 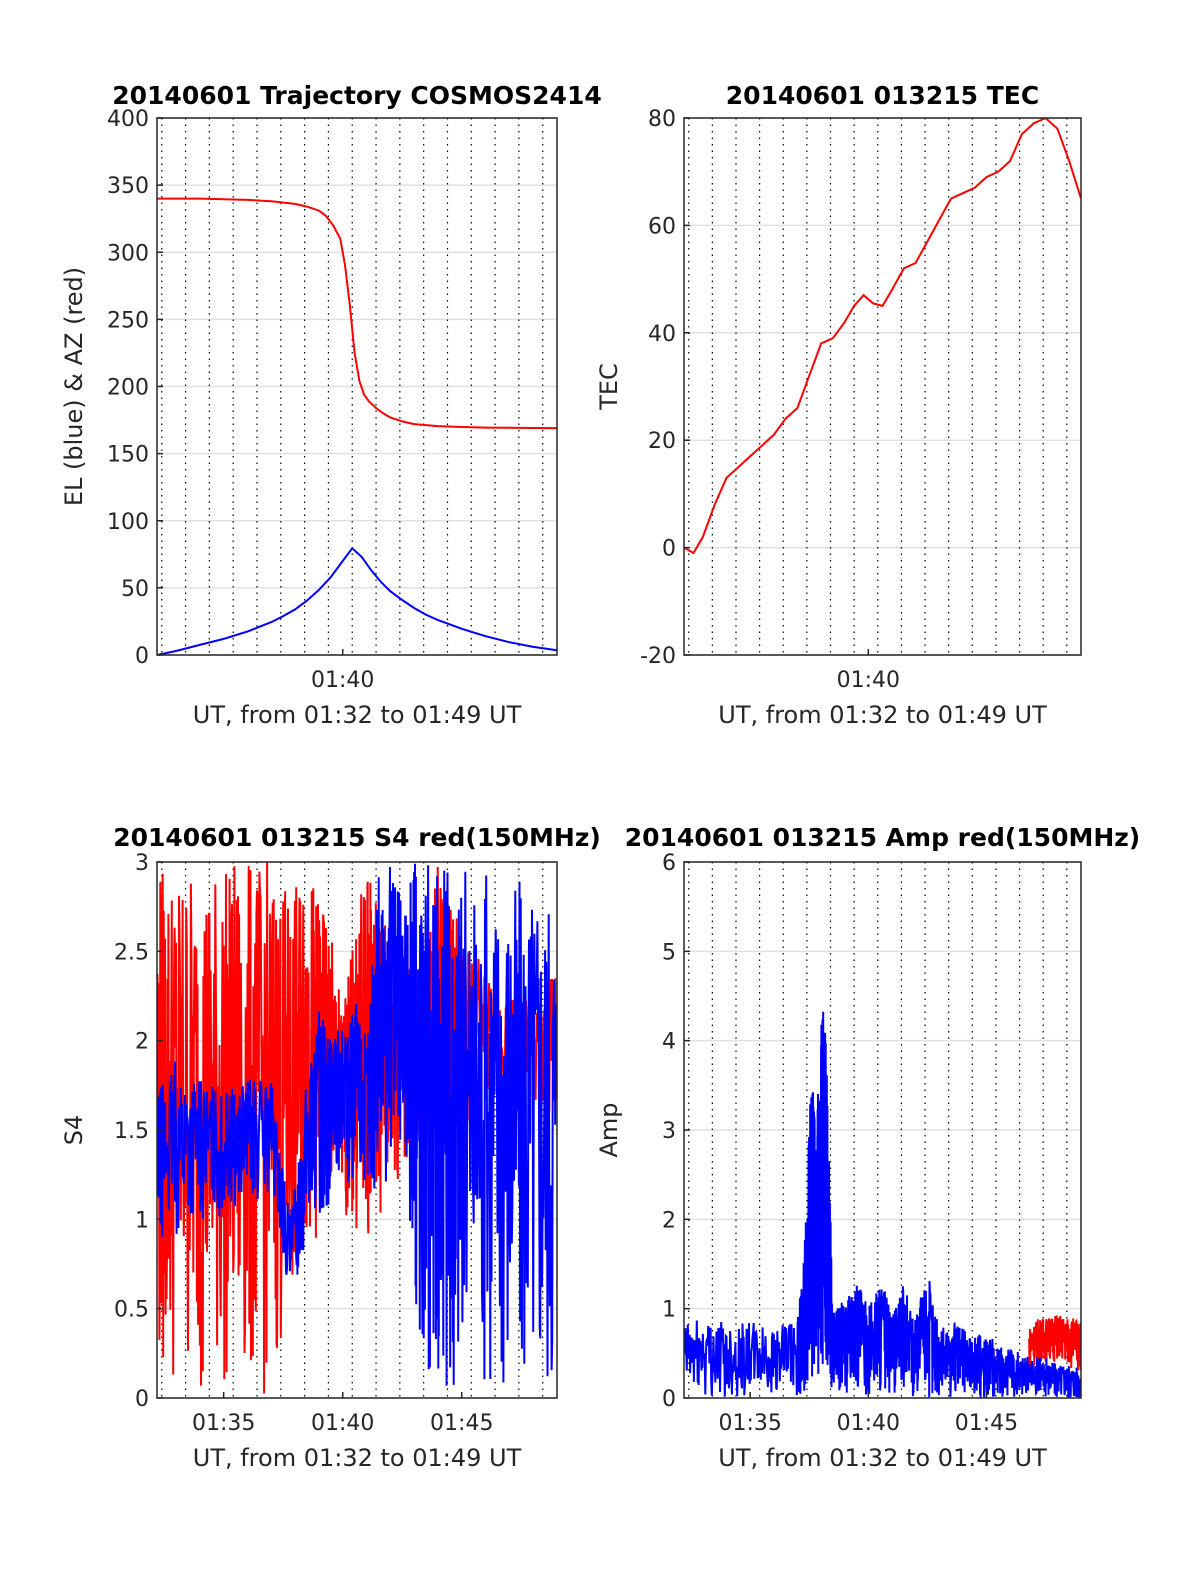 I want to click on y-tick-label: 5, so click(x=669, y=952).